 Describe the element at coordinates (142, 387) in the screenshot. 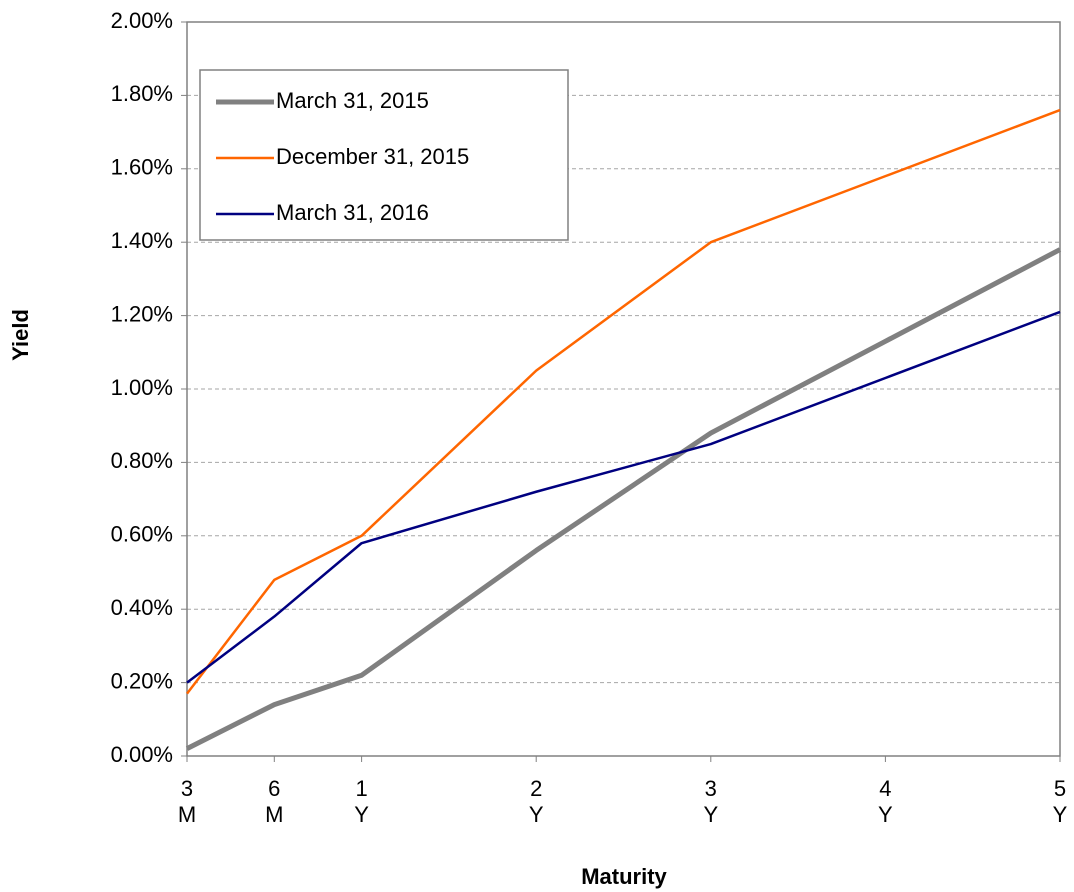

I see `y-tick-label: 1.00%` at that location.